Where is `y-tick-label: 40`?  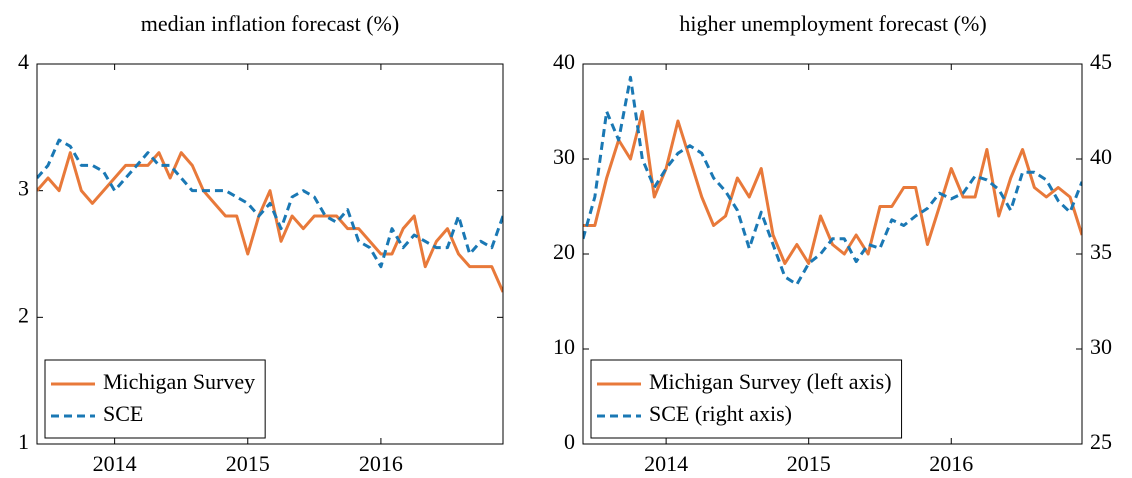
y-tick-label: 40 is located at coordinates (564, 61).